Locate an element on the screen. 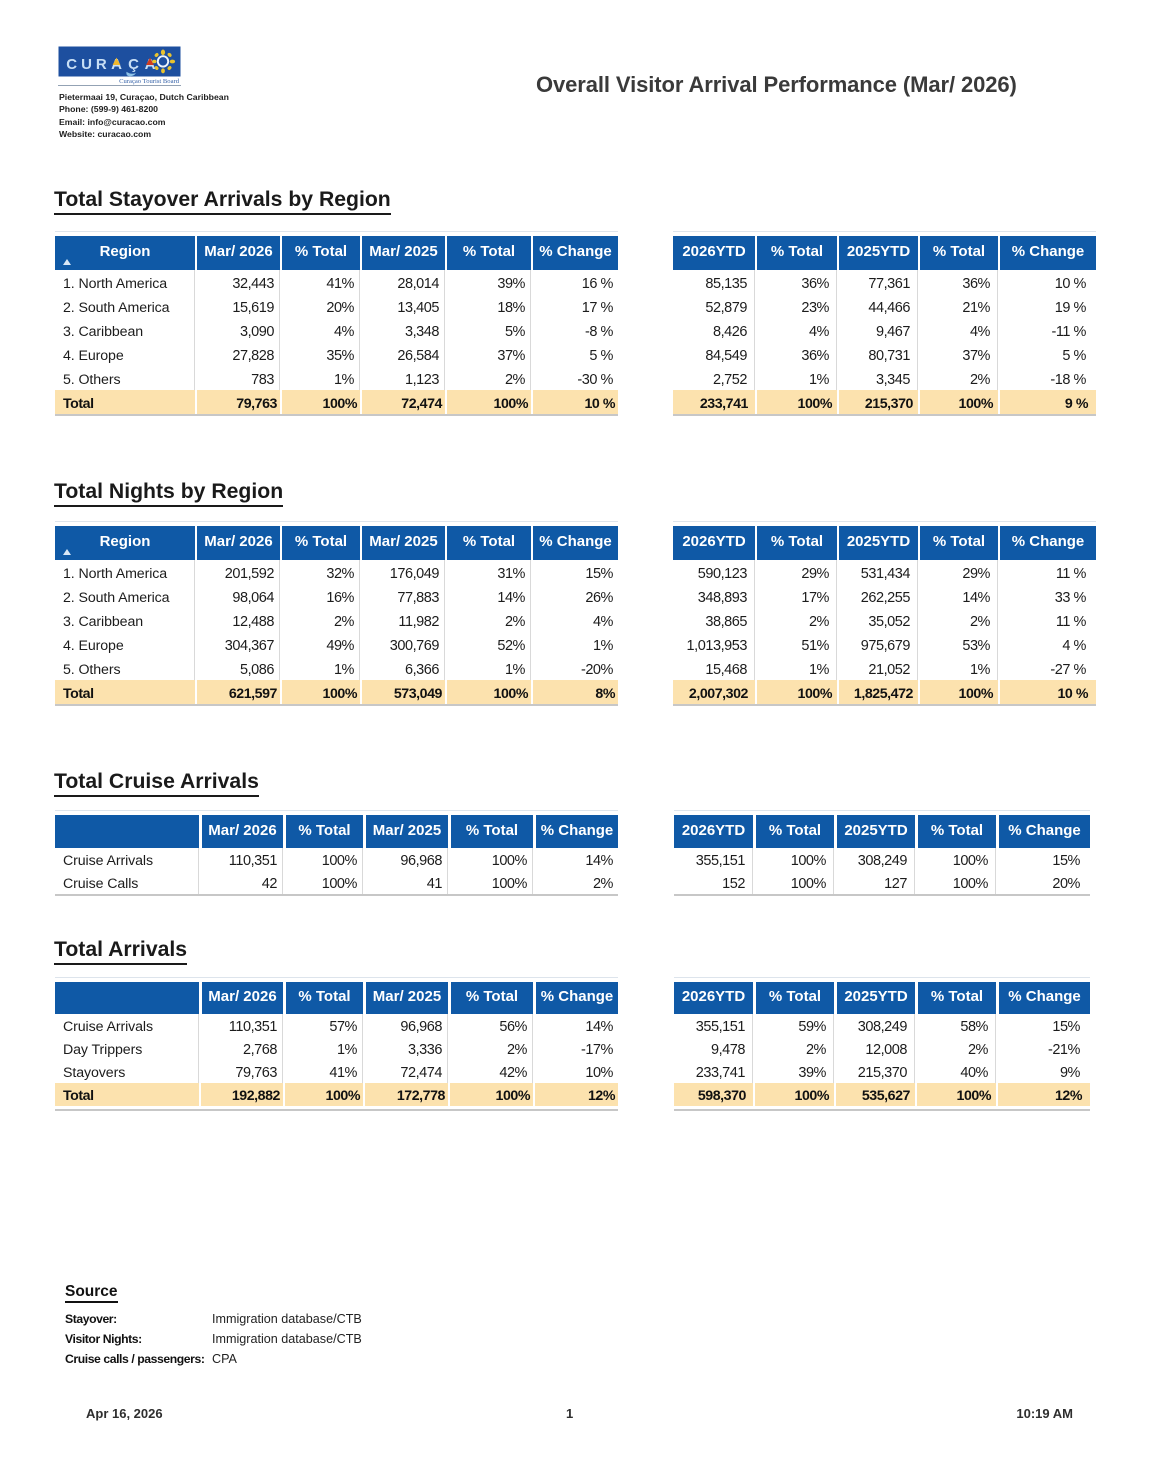  svg-text: U is located at coordinates (86, 64).